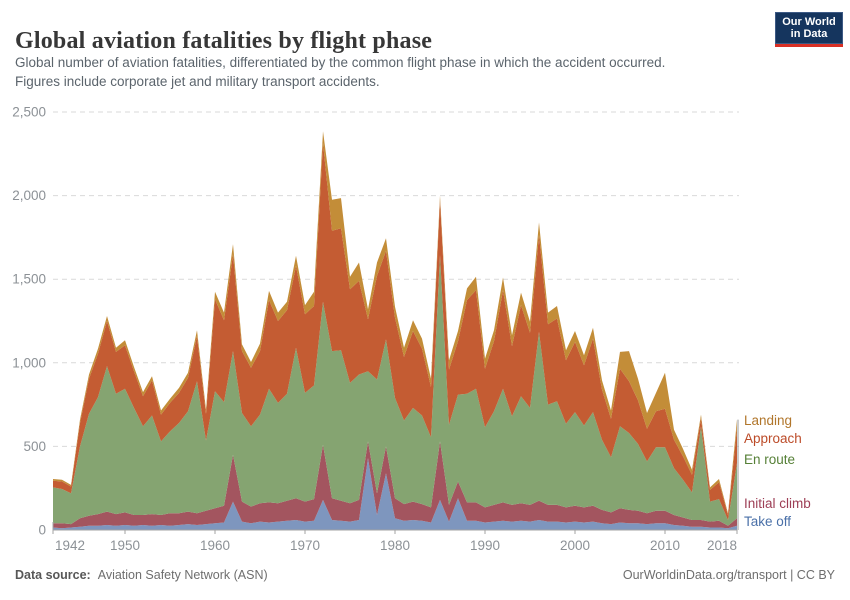 This screenshot has height=600, width=850. I want to click on y-tick-label-2000: 2,000, so click(29, 195).